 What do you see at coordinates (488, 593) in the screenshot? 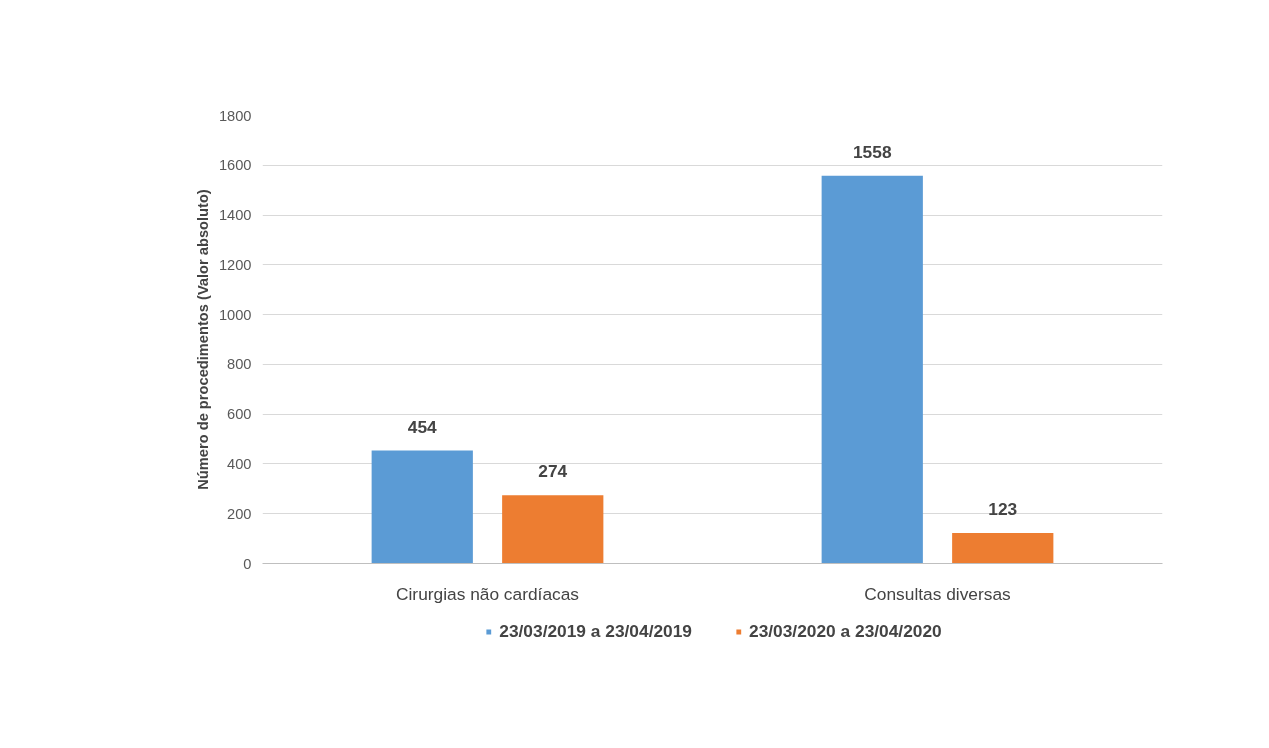
I see `x-tick-label: Cirurgias não cardíacas` at bounding box center [488, 593].